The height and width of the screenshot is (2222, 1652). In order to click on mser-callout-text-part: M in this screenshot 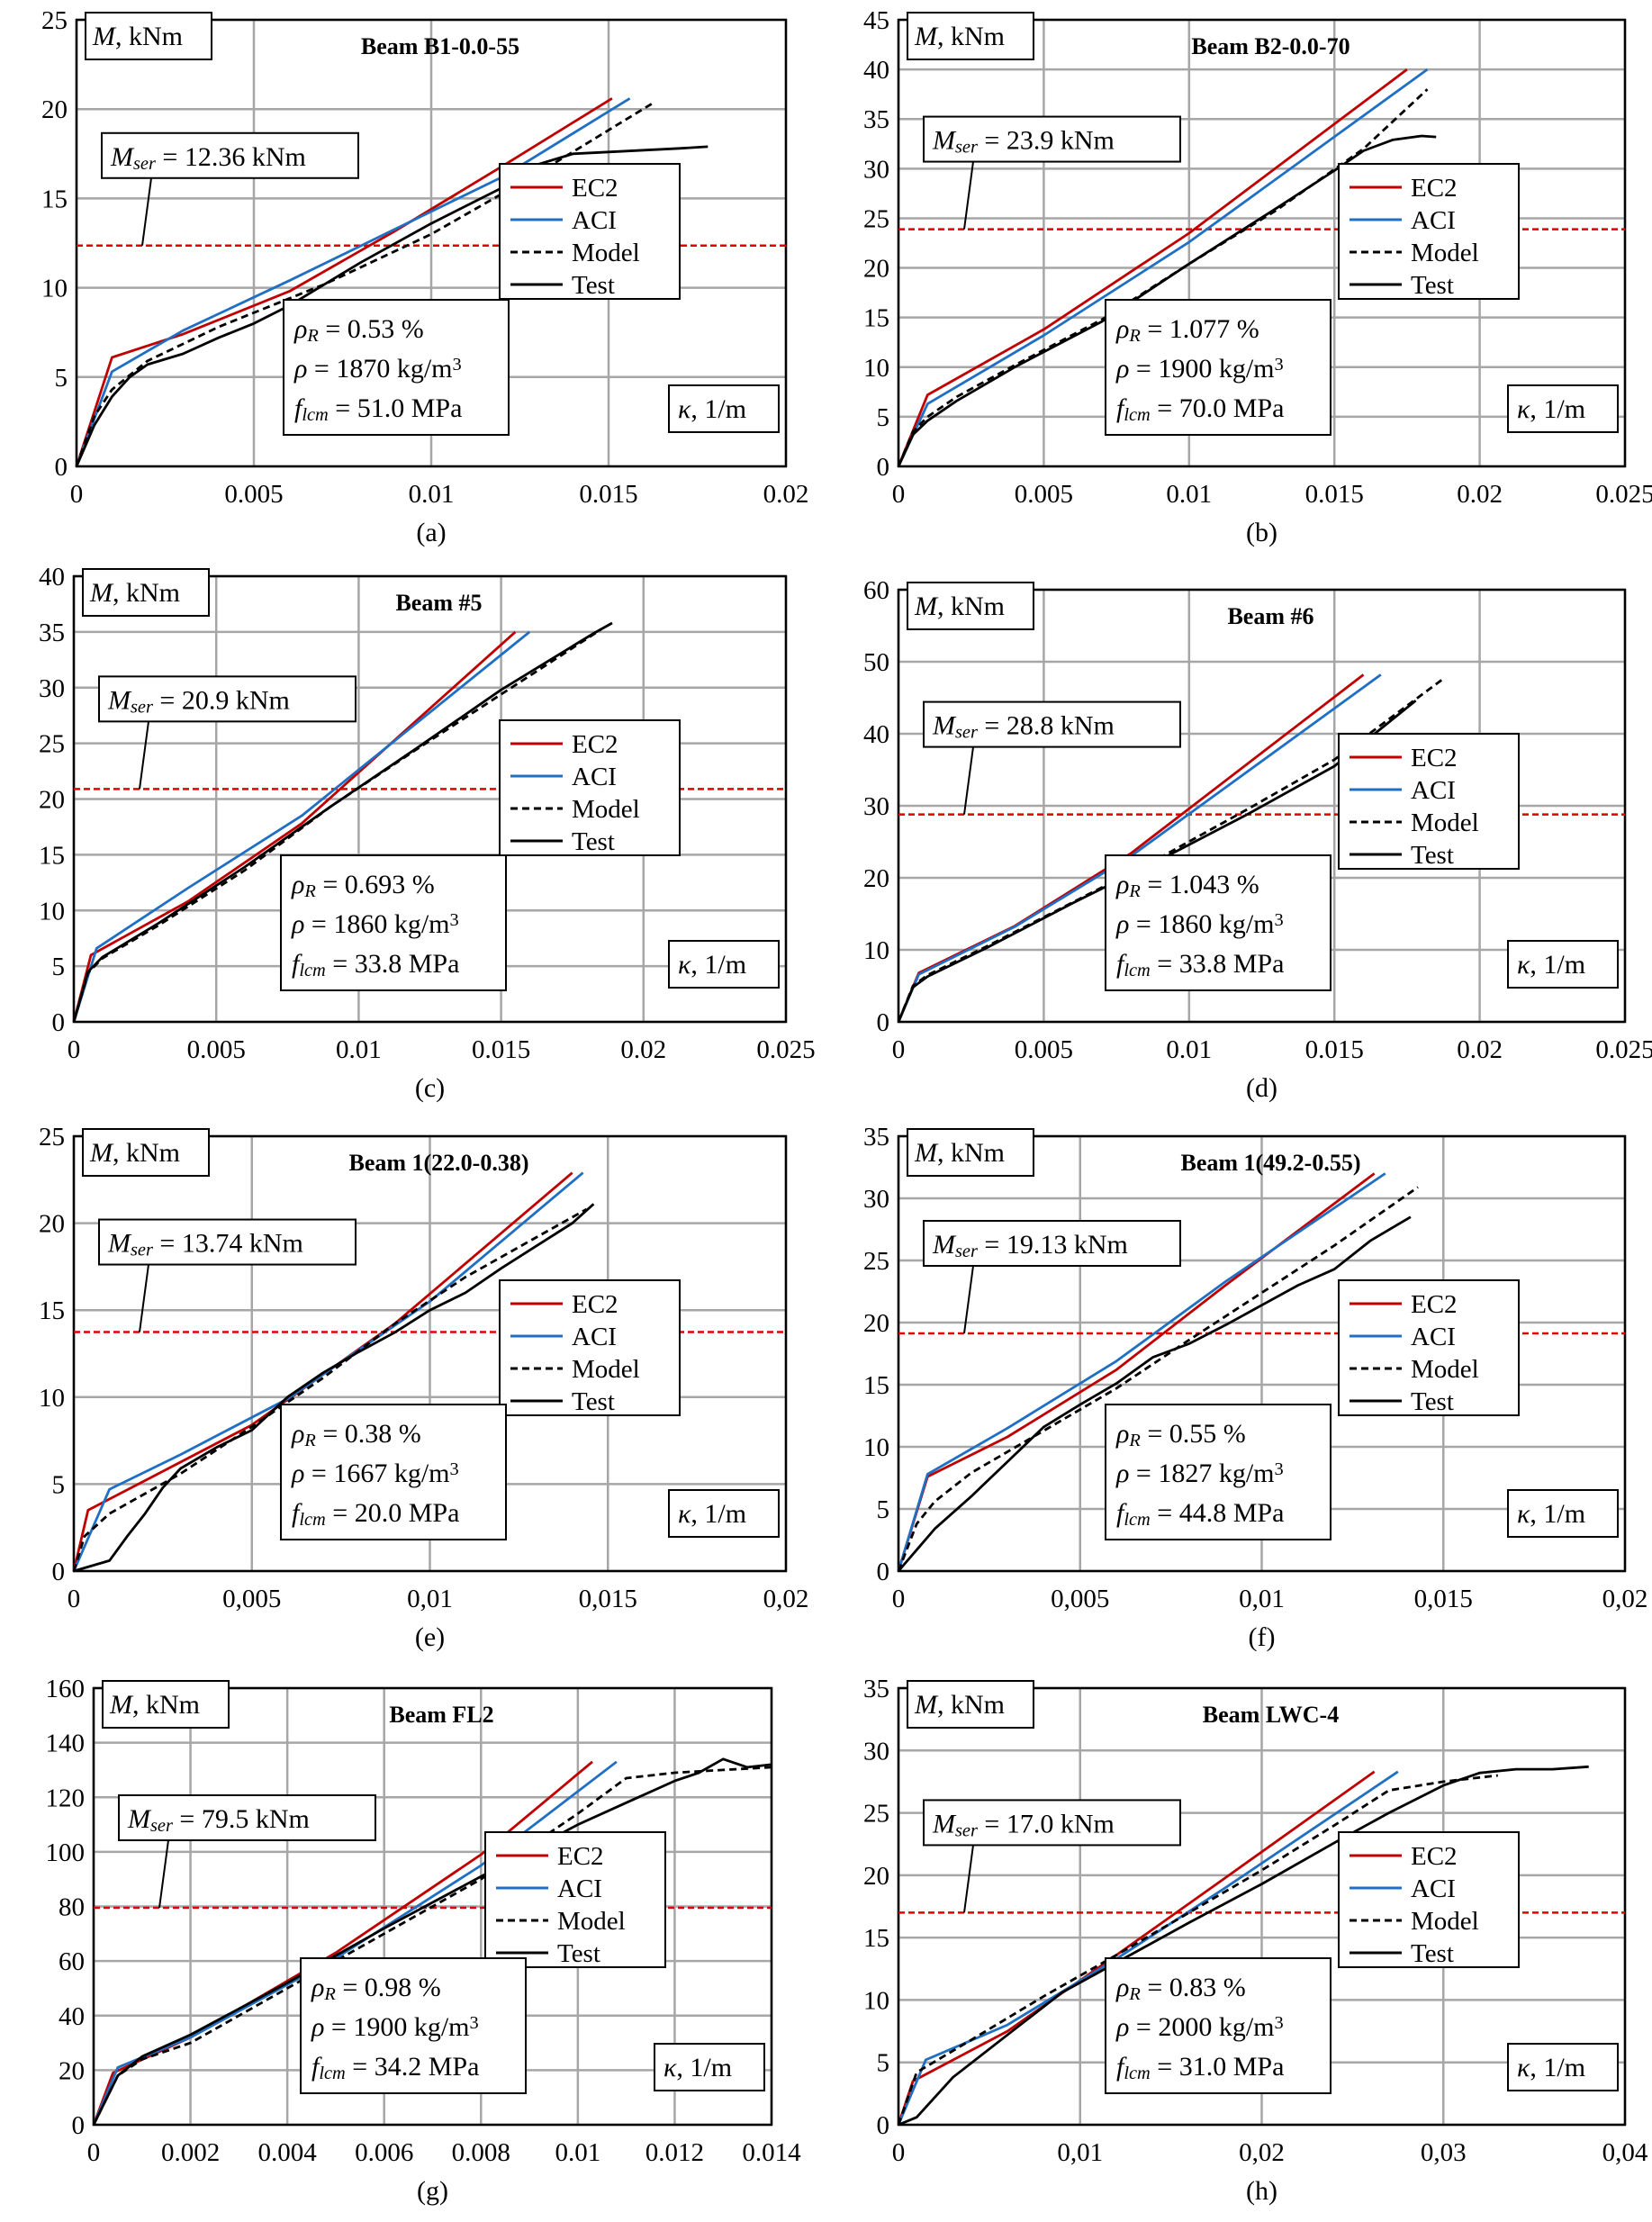, I will do `click(139, 1819)`.